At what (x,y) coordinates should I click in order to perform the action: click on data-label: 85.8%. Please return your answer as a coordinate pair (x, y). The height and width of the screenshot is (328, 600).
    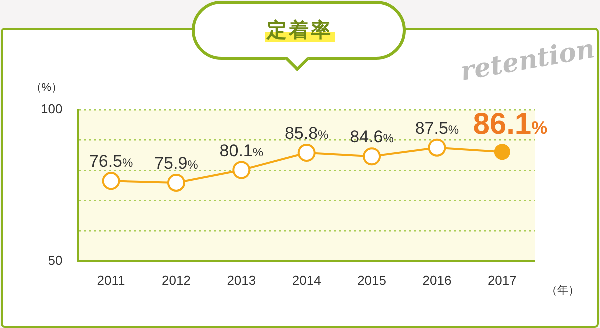
    Looking at the image, I should click on (307, 133).